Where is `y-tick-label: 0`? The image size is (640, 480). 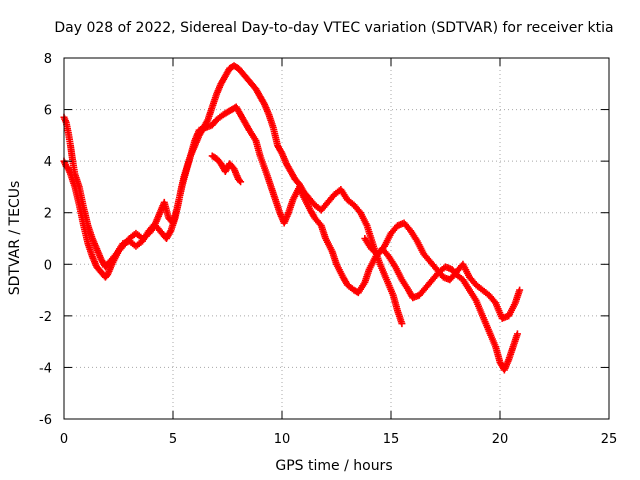 y-tick-label: 0 is located at coordinates (48, 265).